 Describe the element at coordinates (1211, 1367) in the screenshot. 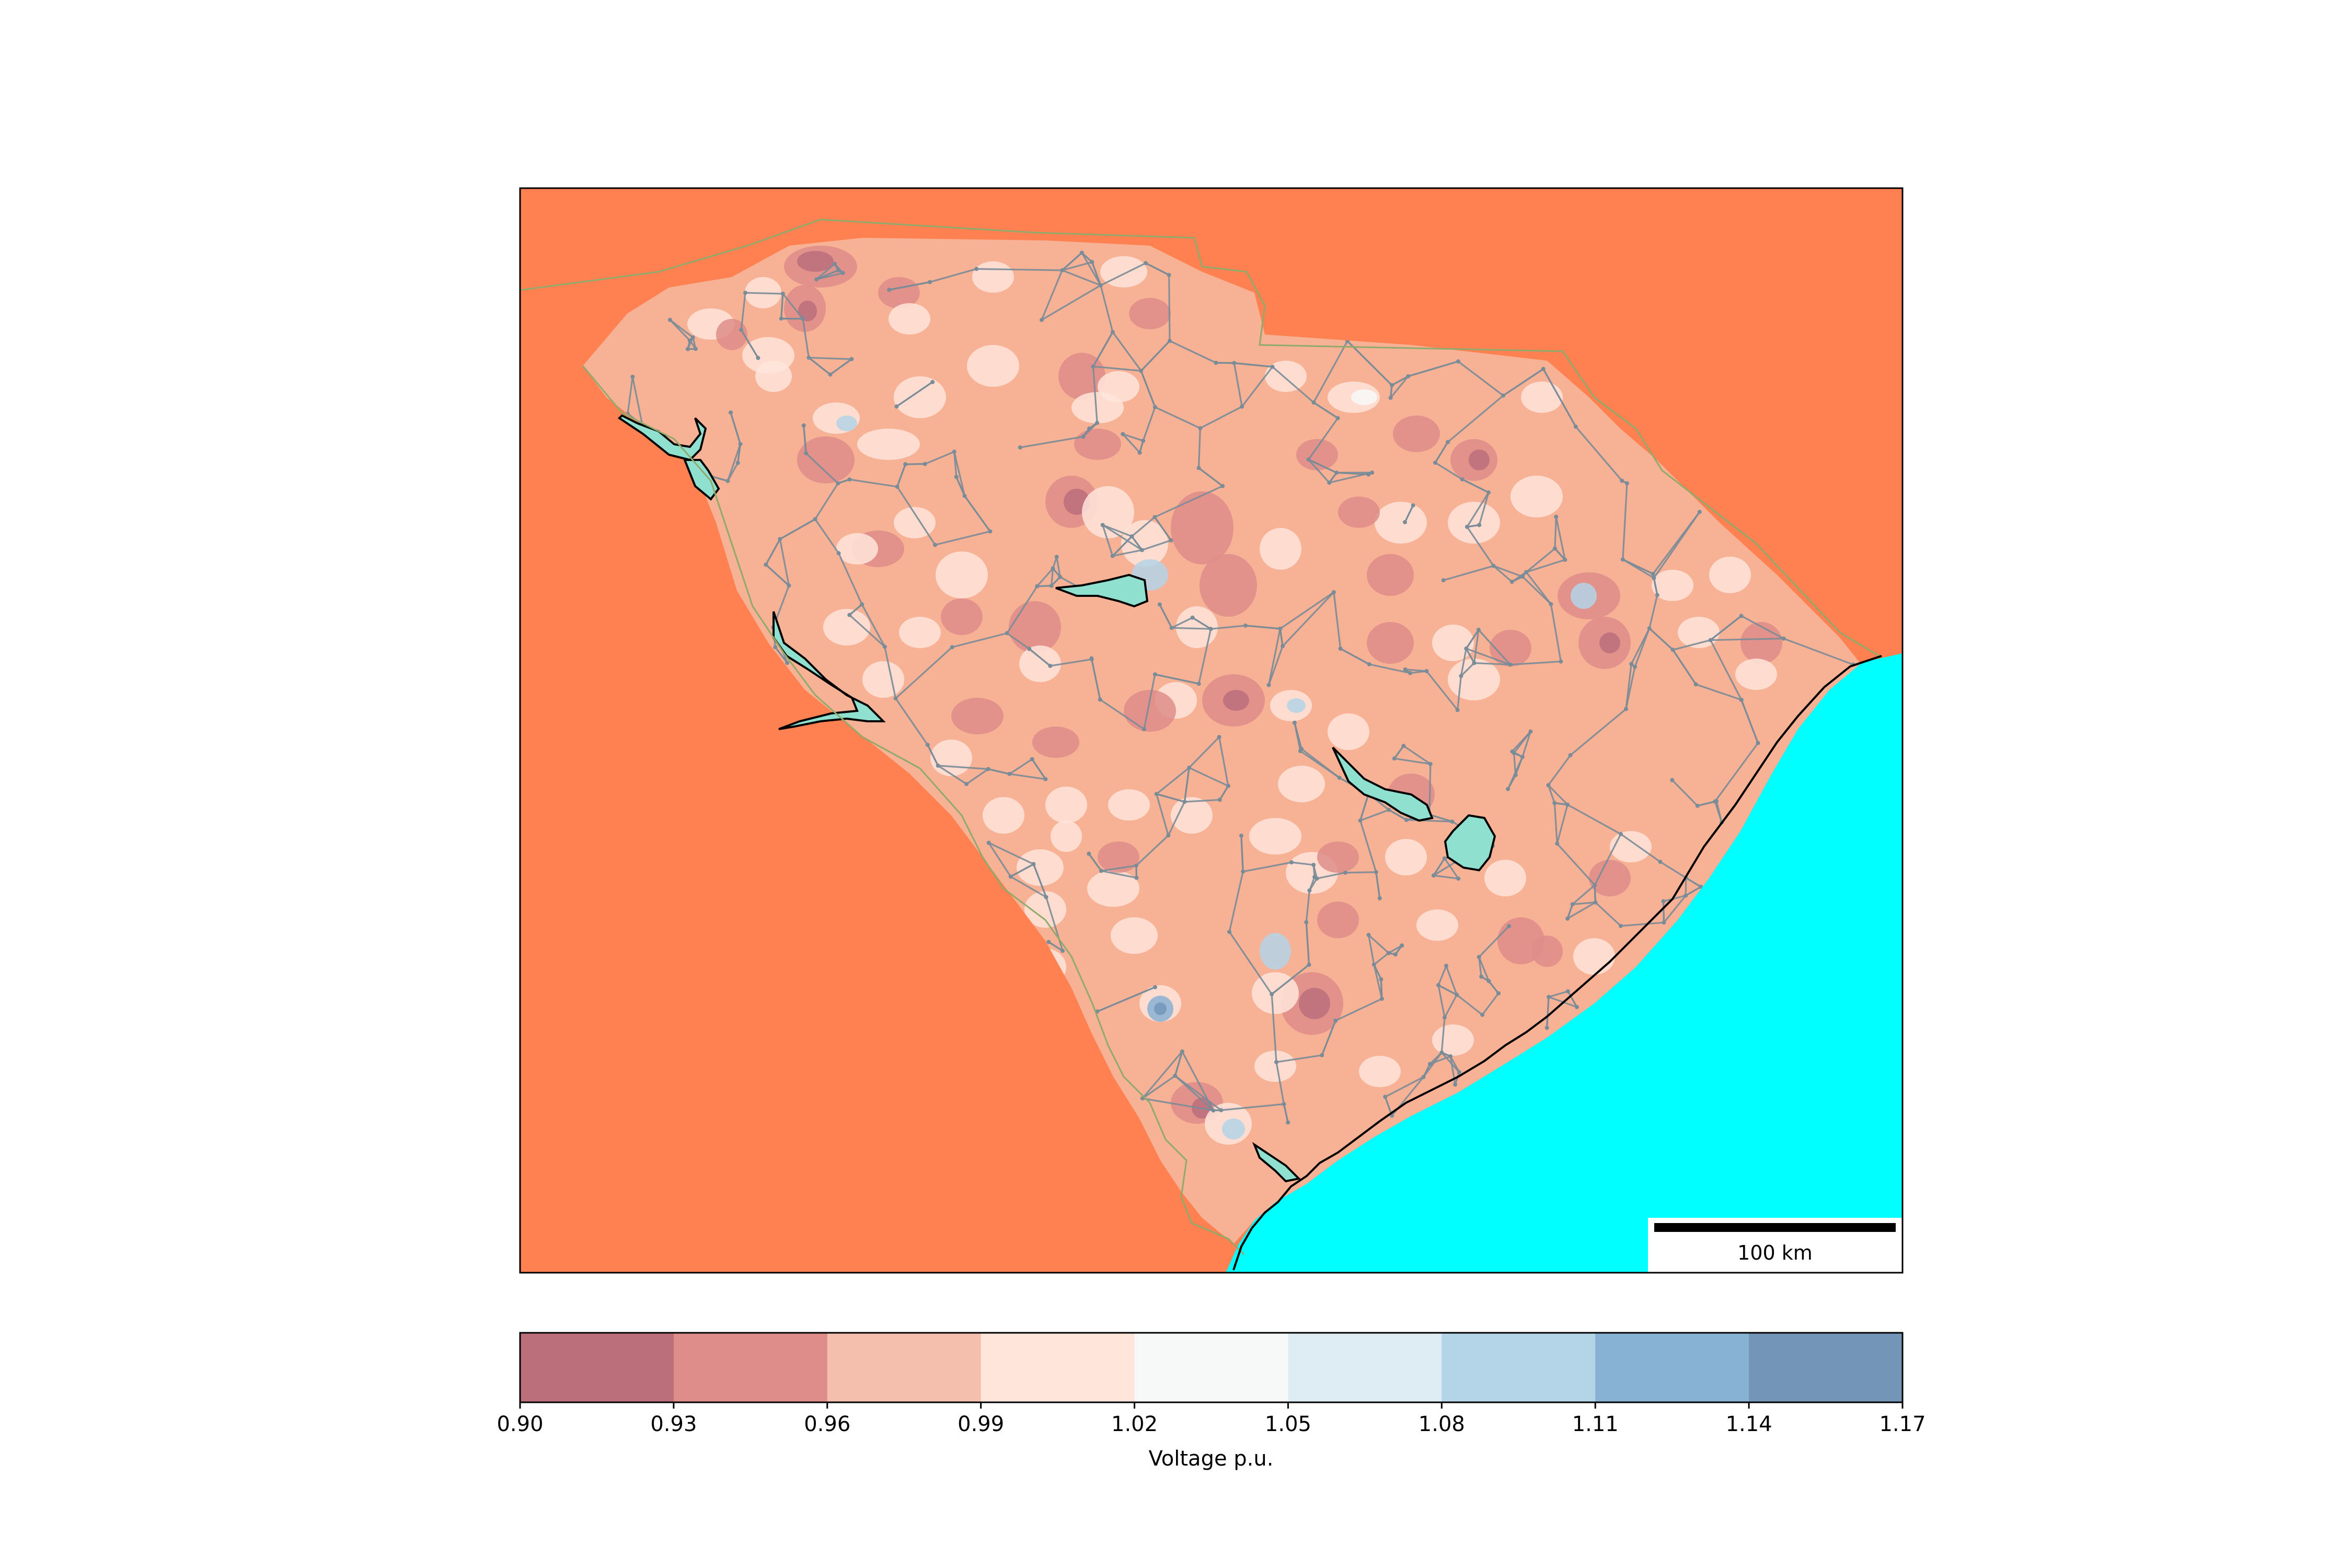

I see `colorbar-frame` at that location.